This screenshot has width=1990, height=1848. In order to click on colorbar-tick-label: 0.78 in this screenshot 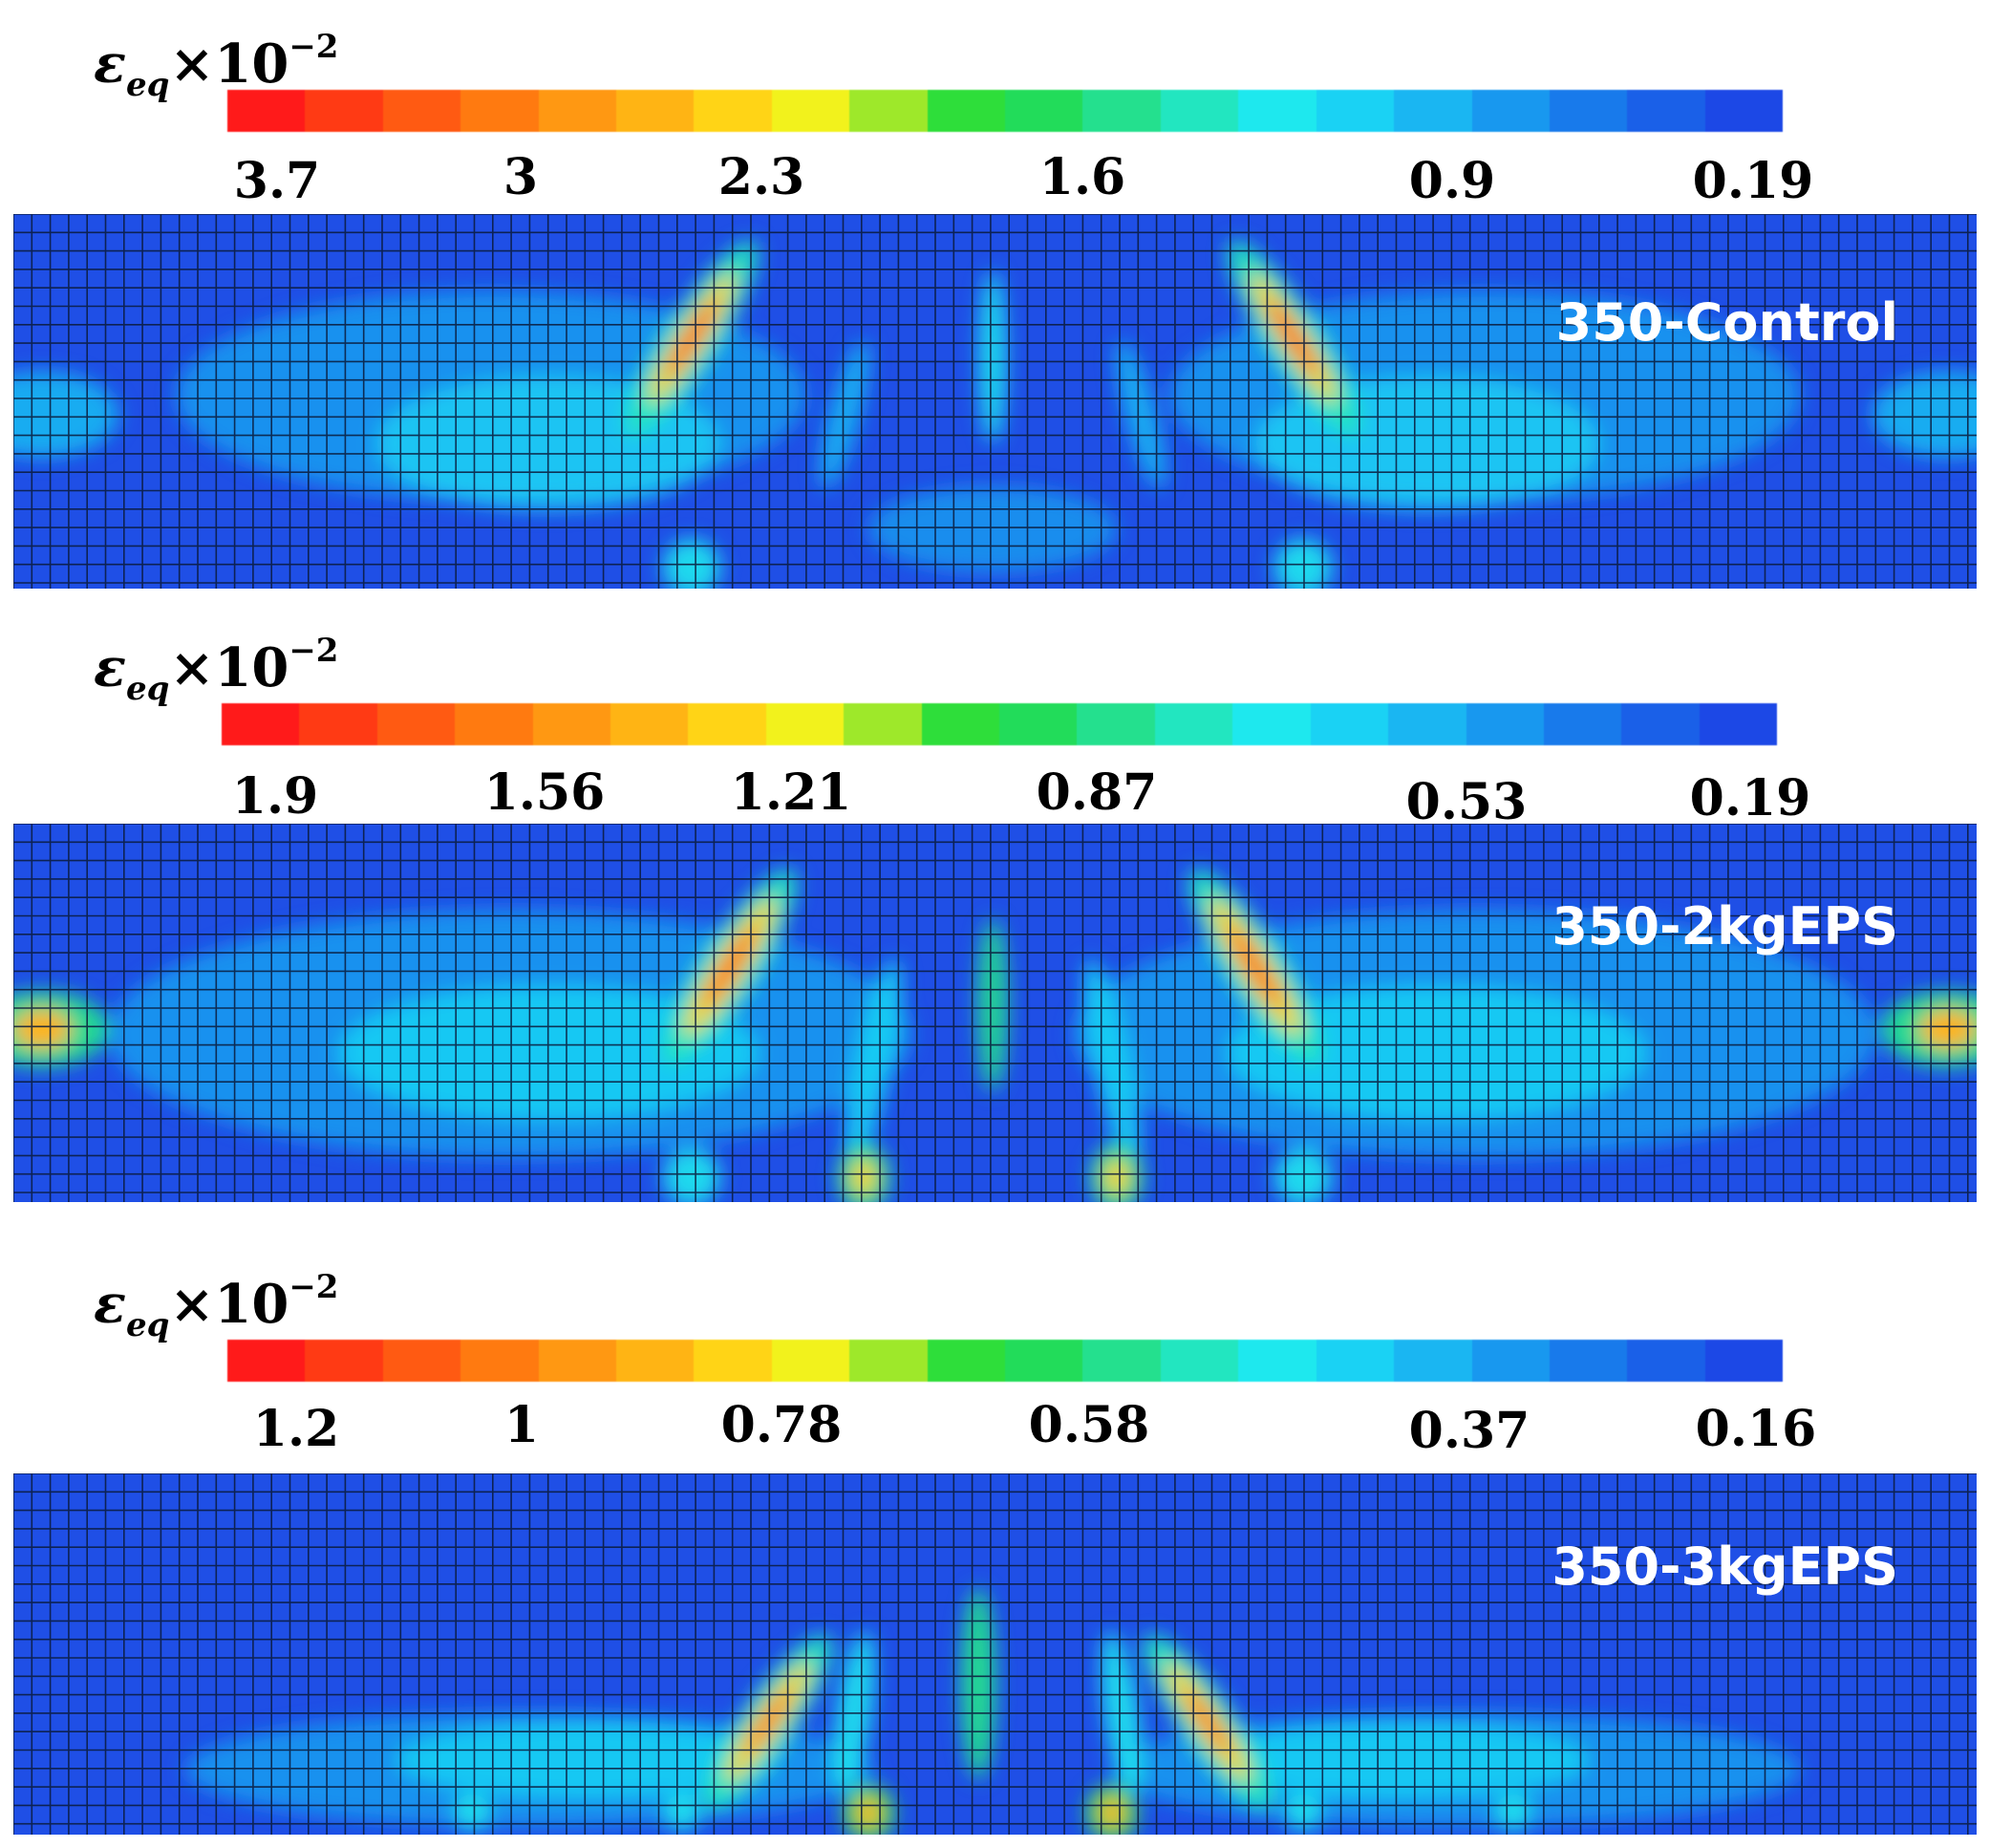, I will do `click(782, 1425)`.